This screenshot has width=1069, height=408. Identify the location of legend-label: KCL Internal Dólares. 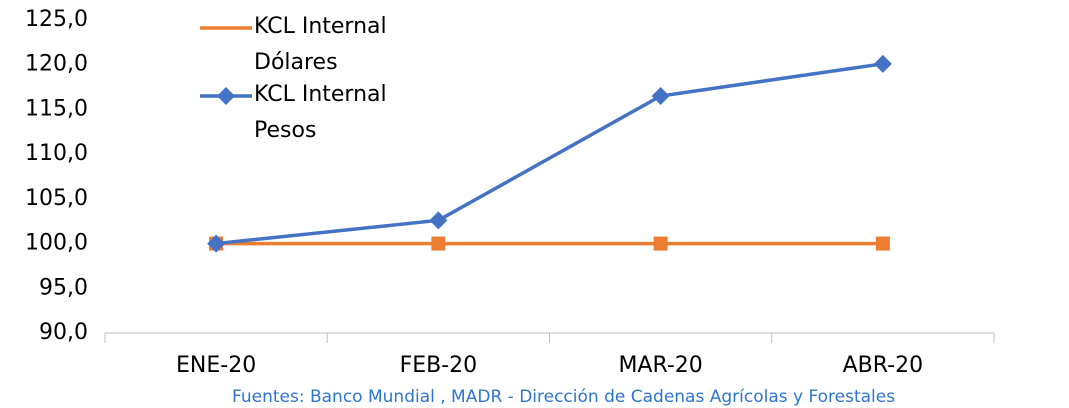
(320, 44).